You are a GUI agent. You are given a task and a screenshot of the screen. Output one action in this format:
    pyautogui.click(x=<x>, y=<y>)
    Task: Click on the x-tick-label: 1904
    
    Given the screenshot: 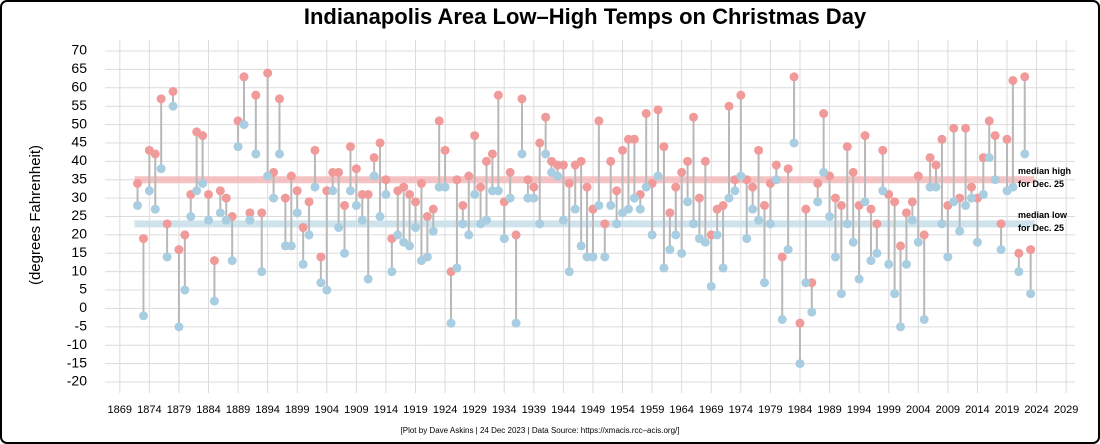 What is the action you would take?
    pyautogui.click(x=327, y=410)
    